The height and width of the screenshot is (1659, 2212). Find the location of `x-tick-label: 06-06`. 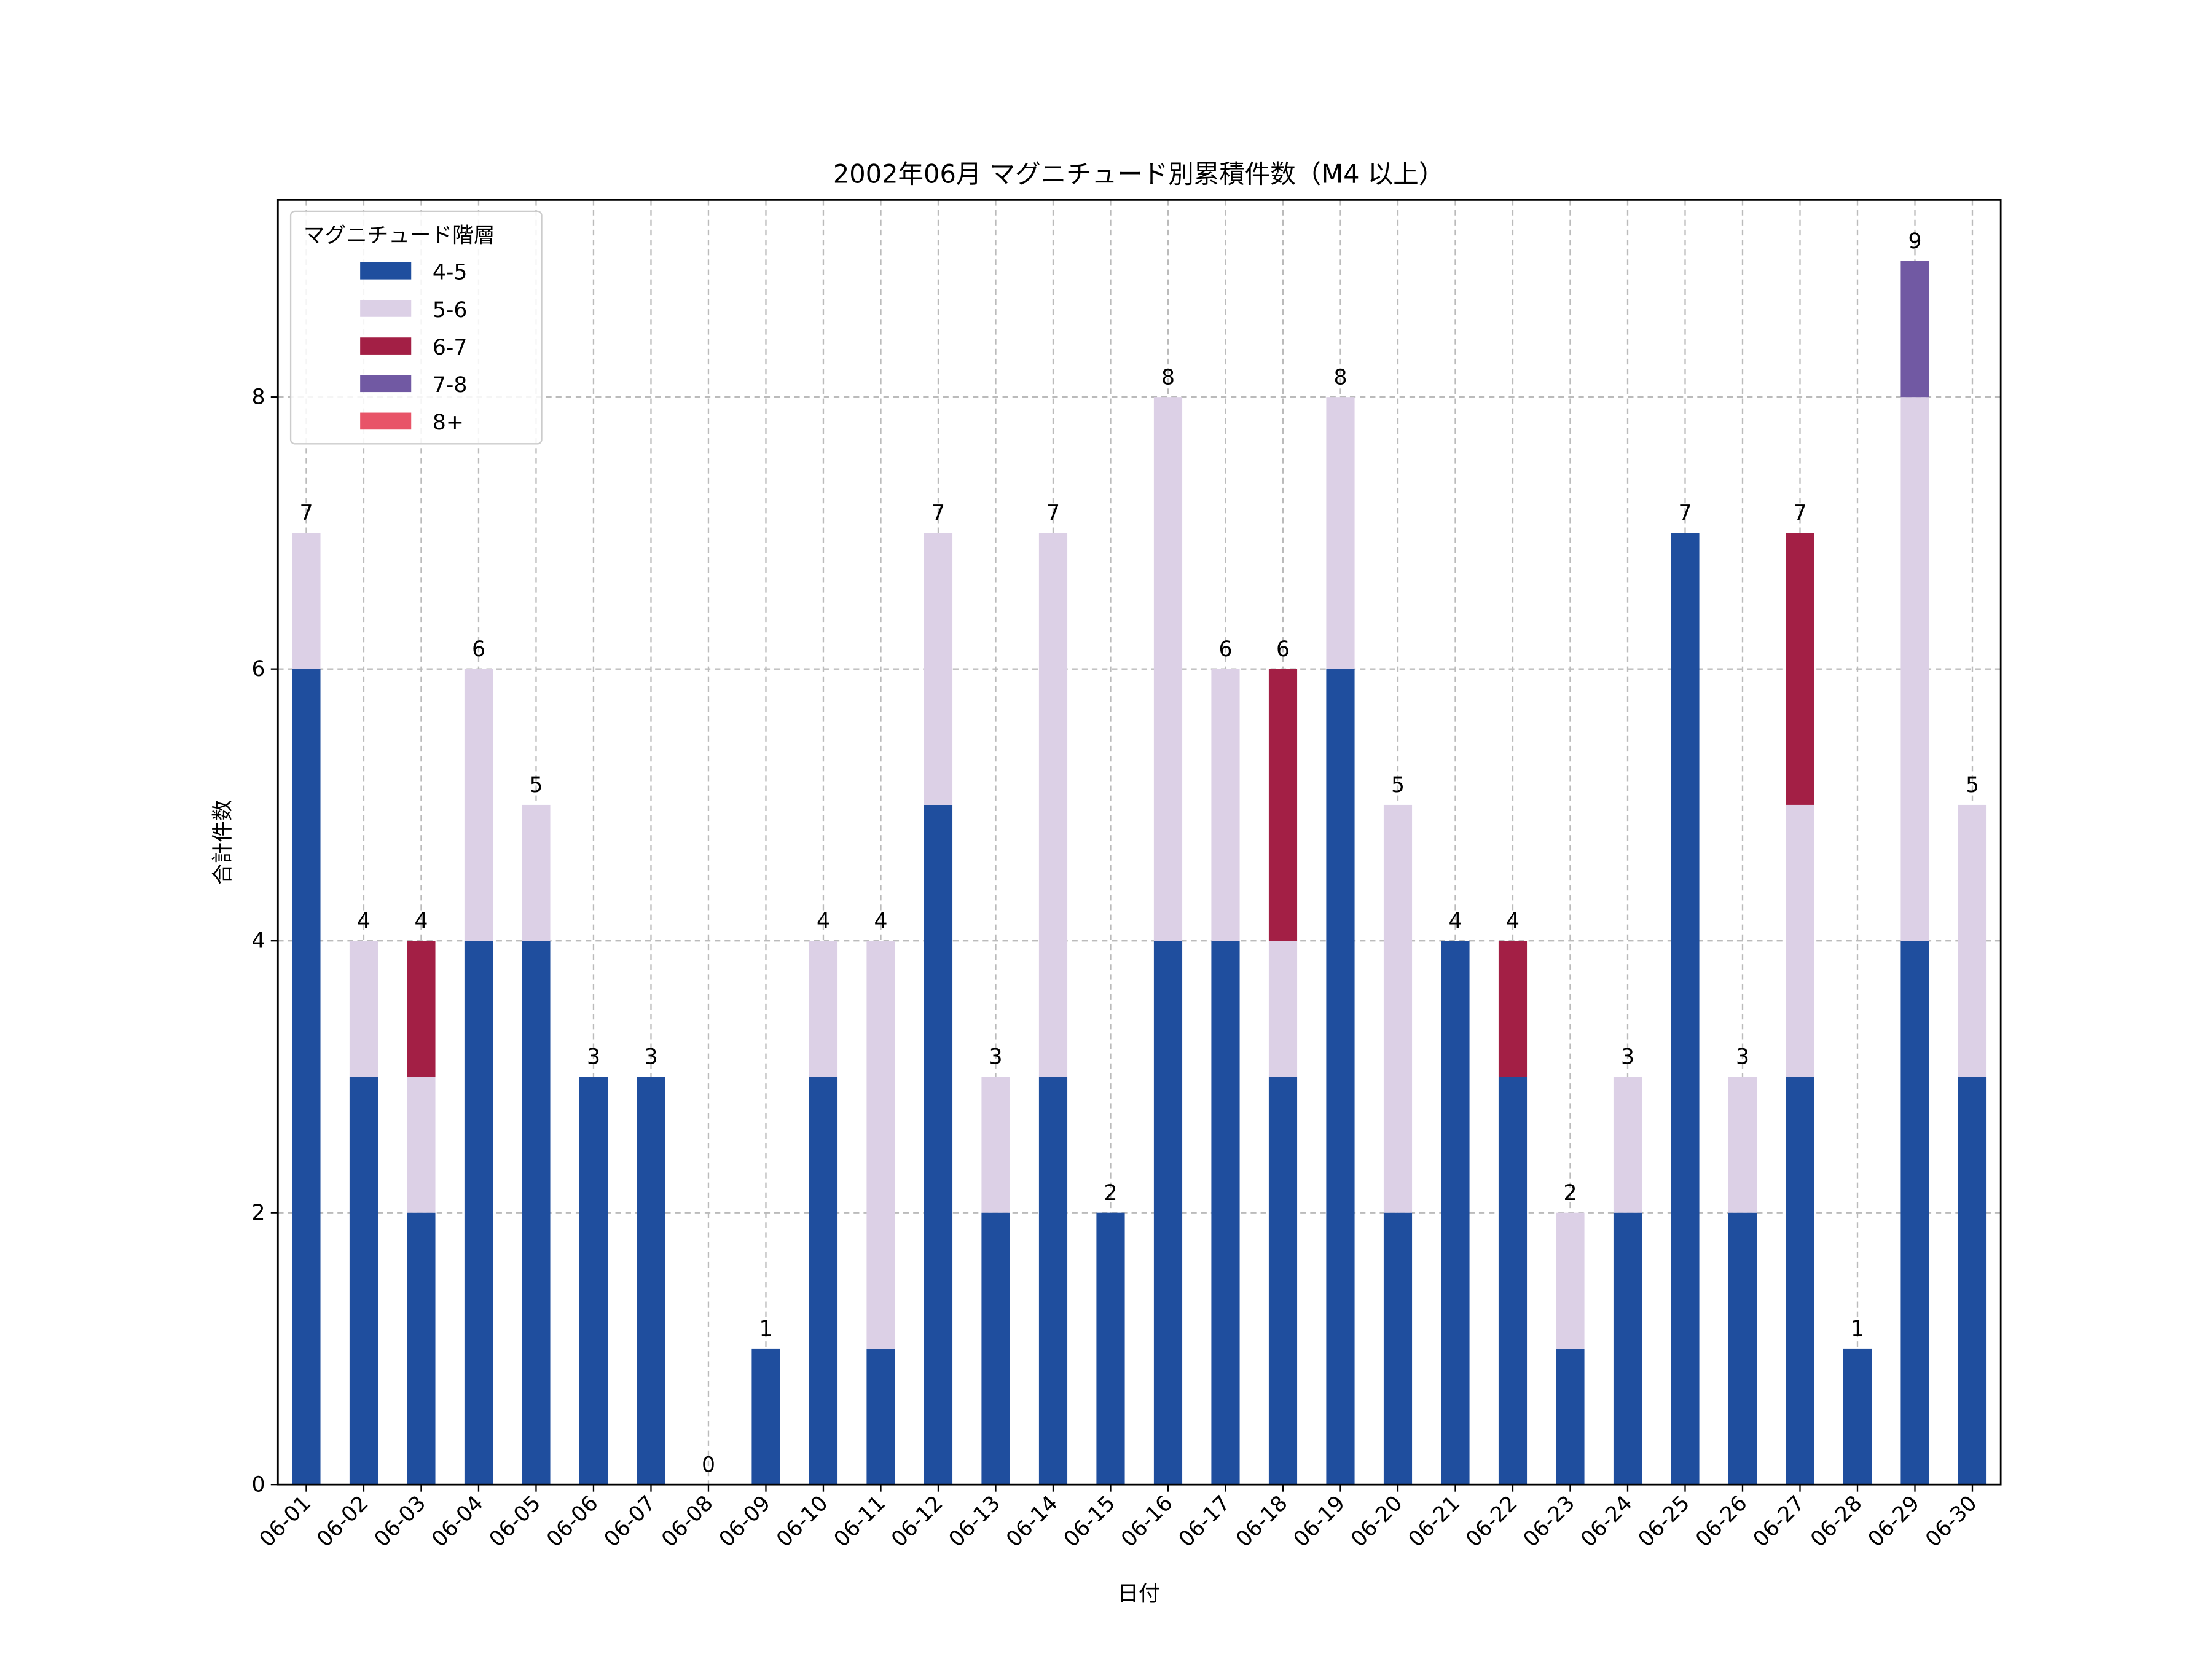

x-tick-label: 06-06 is located at coordinates (572, 1521).